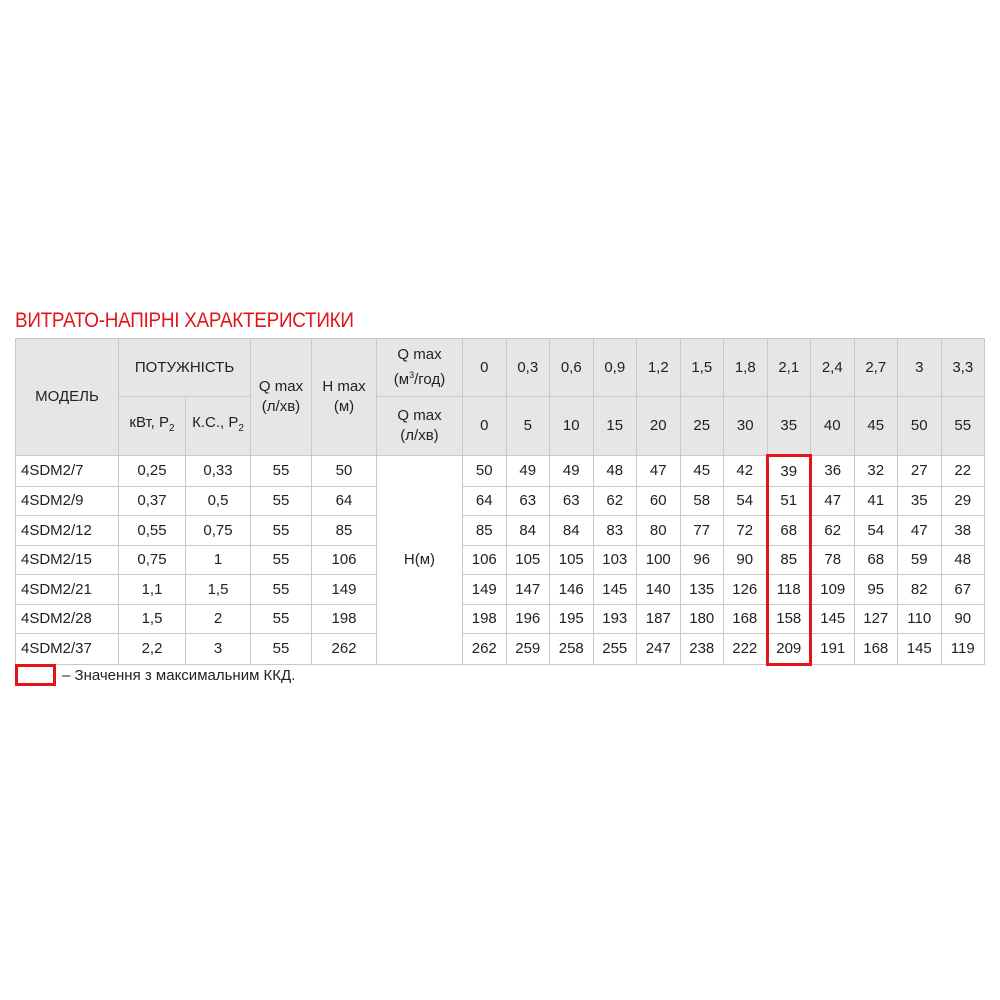 Image resolution: width=1000 pixels, height=1000 pixels. Describe the element at coordinates (527, 367) in the screenshot. I see `flow-m3h-cell: 0,3` at that location.